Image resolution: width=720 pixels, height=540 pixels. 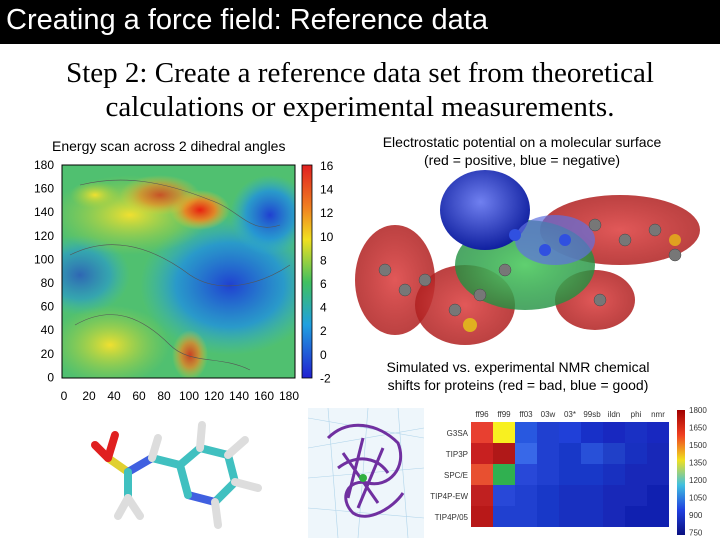 I want to click on nmr-column-label: ildn, so click(x=614, y=414).